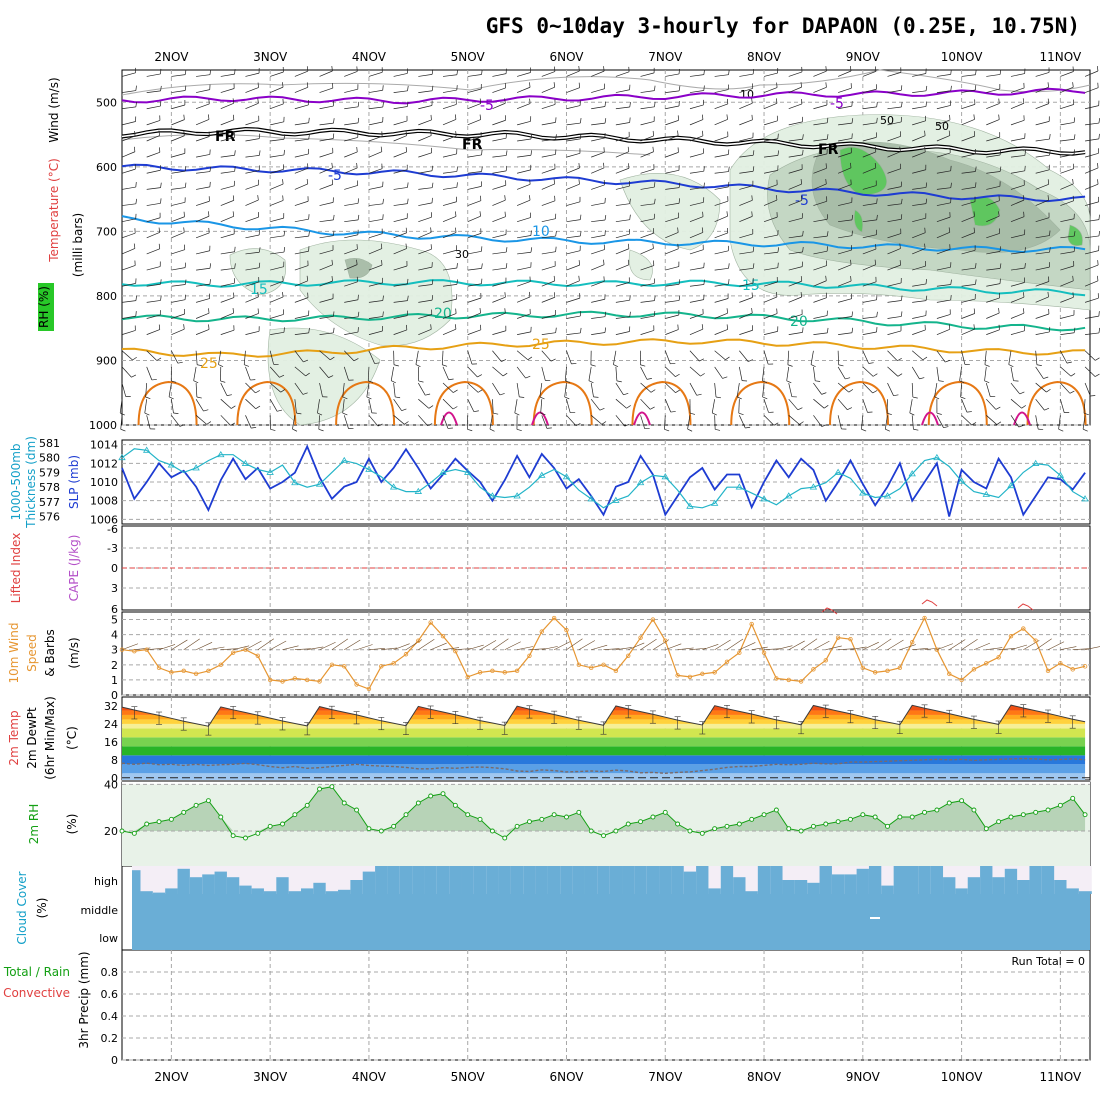  Describe the element at coordinates (751, 286) in the screenshot. I see `isotherm-label: 15` at that location.